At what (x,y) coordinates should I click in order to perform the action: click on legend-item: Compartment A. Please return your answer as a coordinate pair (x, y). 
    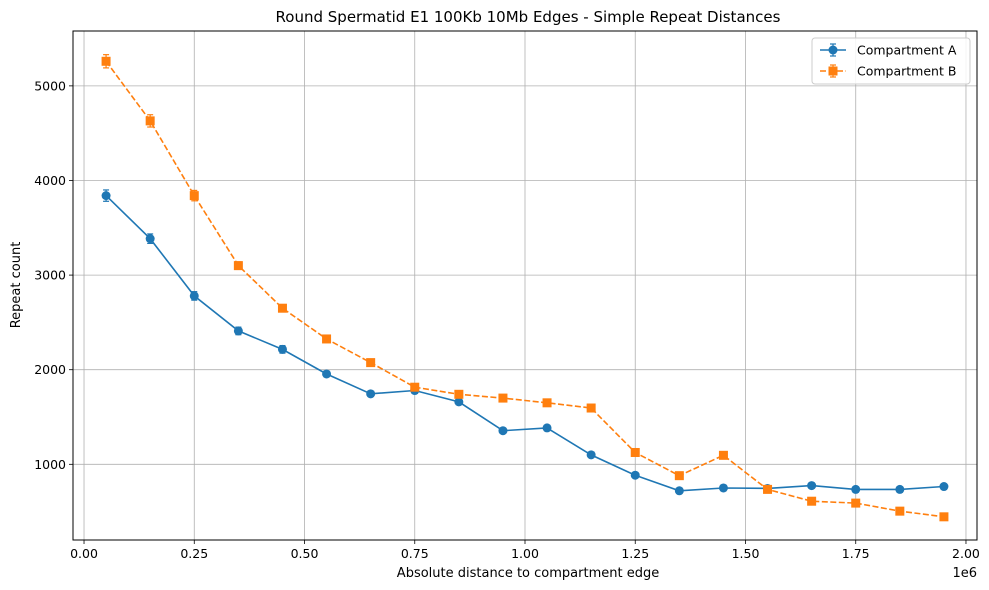
    Looking at the image, I should click on (888, 50).